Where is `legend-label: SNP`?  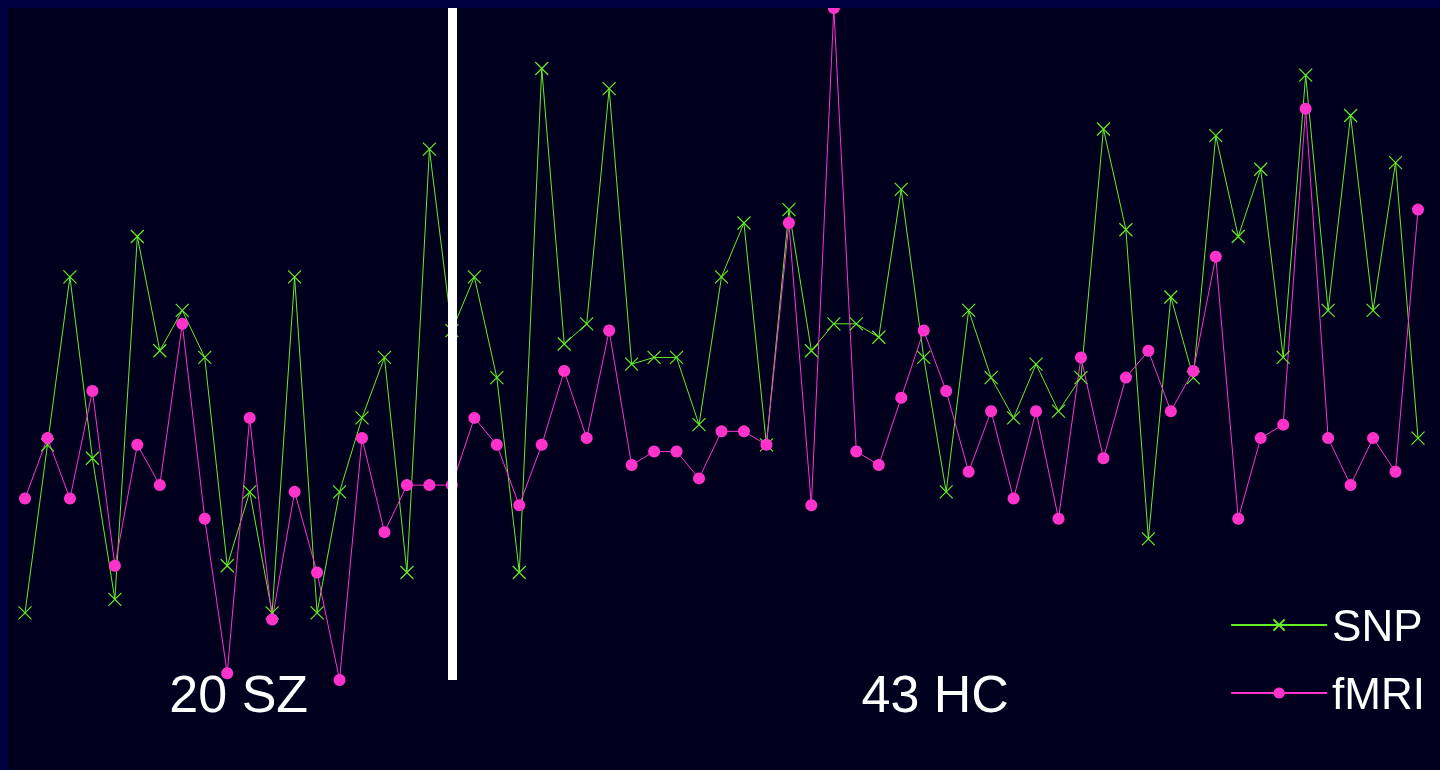 legend-label: SNP is located at coordinates (1377, 625).